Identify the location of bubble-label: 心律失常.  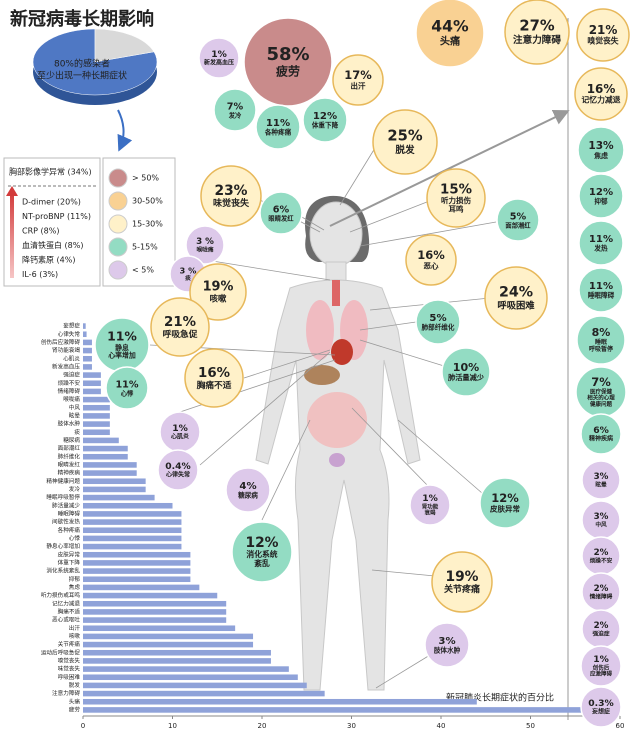
(178, 475).